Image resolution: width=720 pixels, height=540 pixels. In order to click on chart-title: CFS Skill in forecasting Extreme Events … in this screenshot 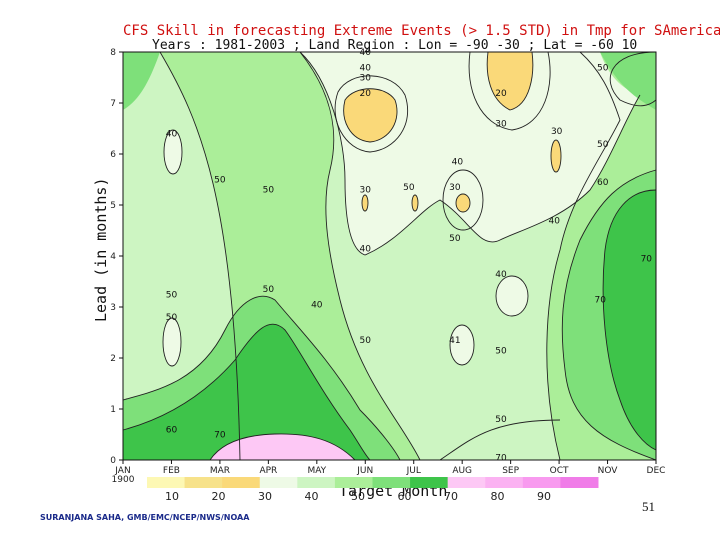, I will do `click(421, 31)`.